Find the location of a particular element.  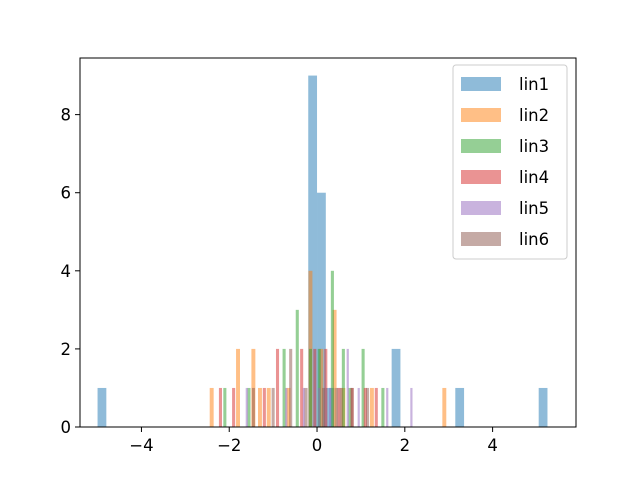

x-tick-label: 0 is located at coordinates (317, 445).